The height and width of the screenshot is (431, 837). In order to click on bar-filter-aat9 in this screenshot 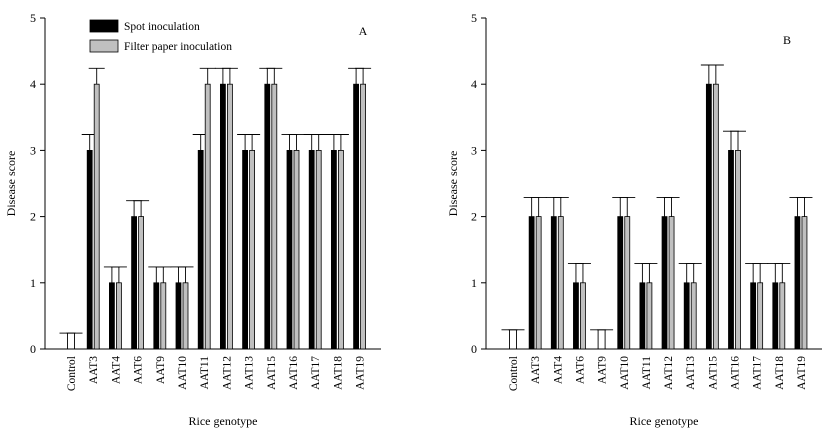, I will do `click(163, 316)`.